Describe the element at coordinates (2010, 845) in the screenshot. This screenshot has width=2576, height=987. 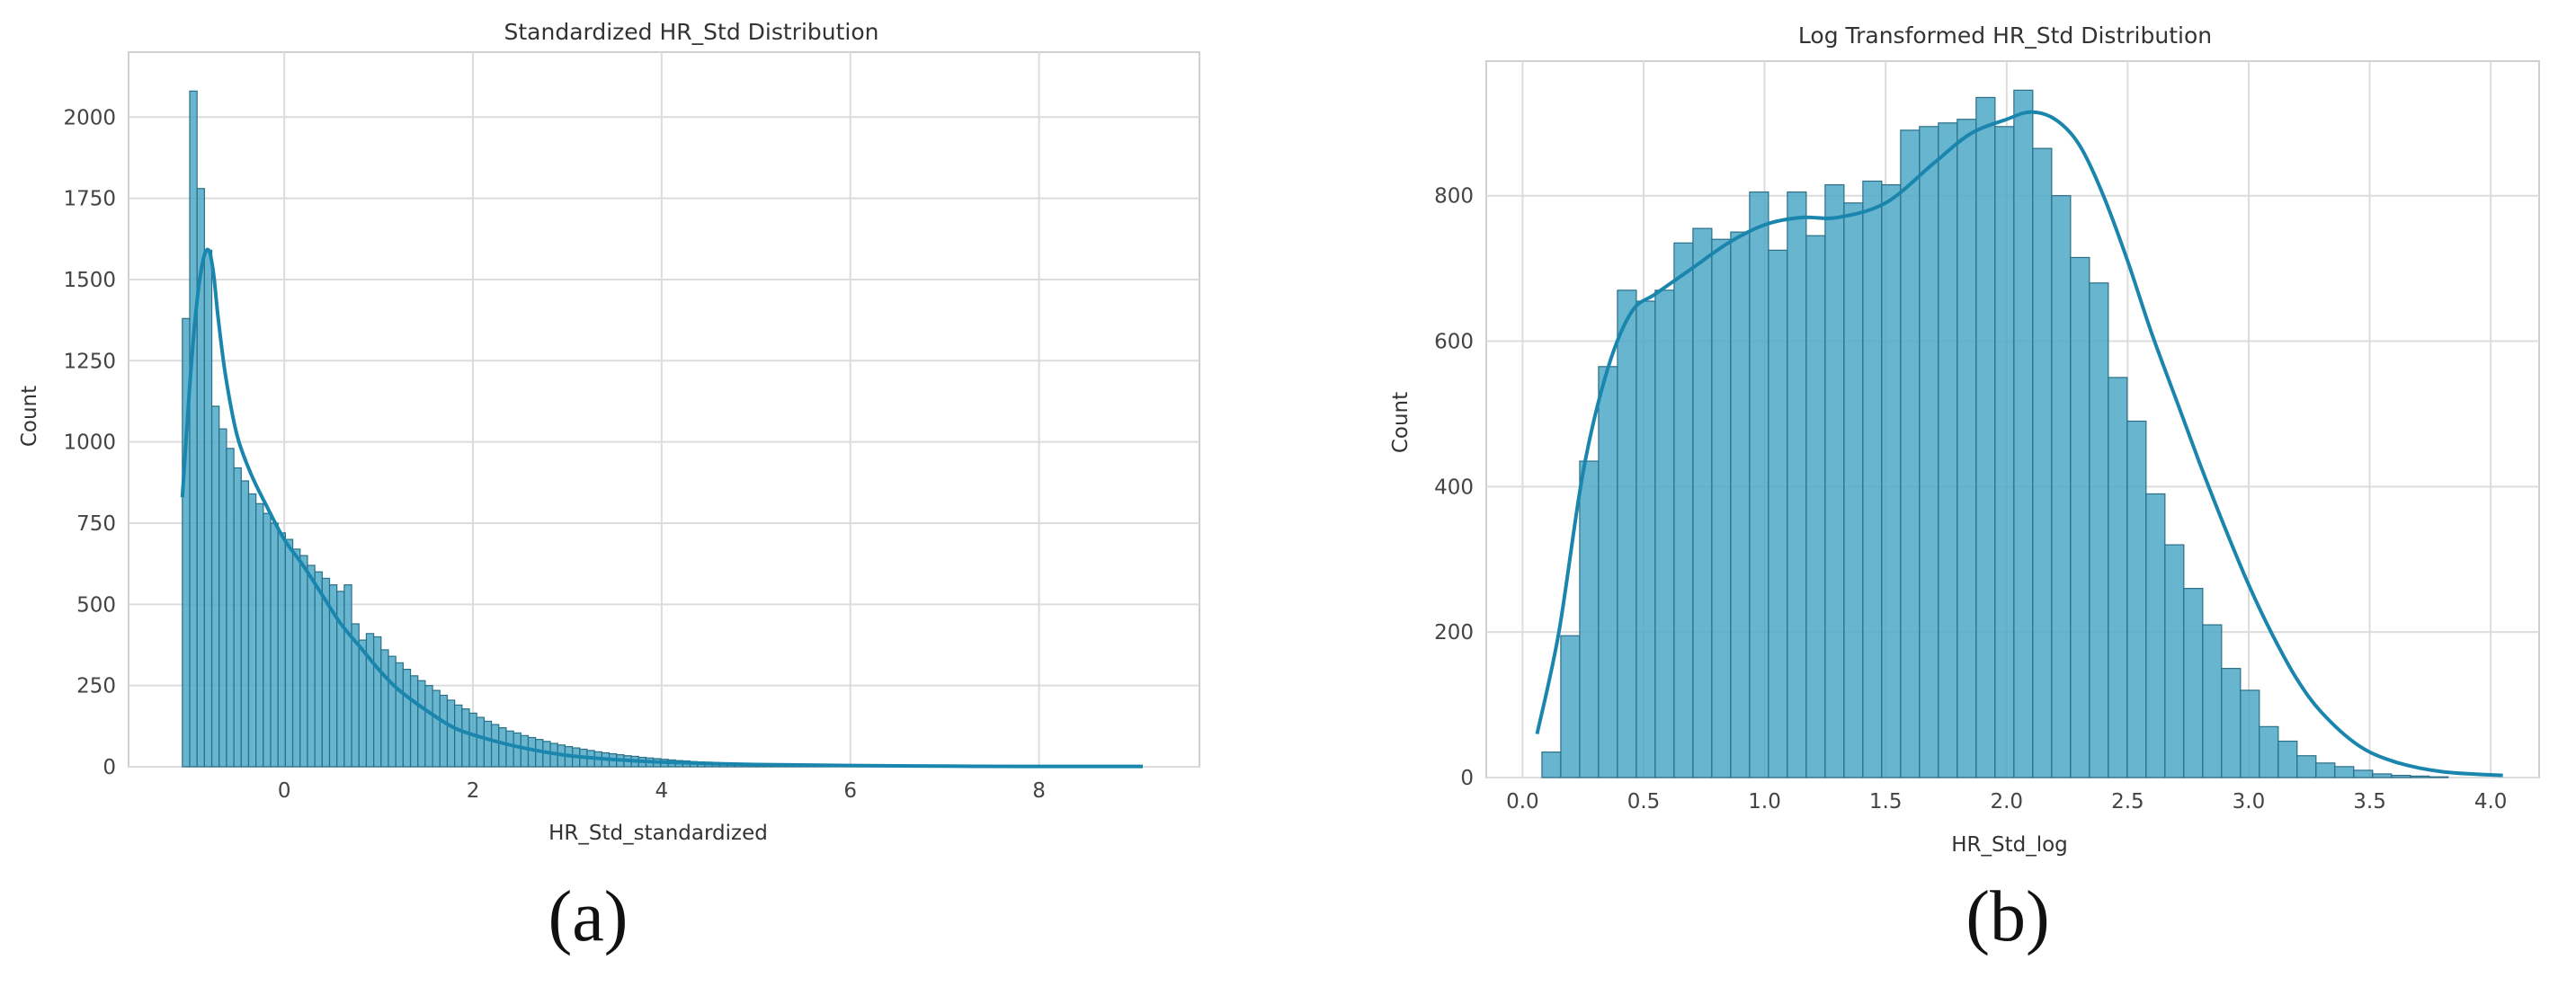
I see `x-axis-label-b: HR_Std_log` at that location.